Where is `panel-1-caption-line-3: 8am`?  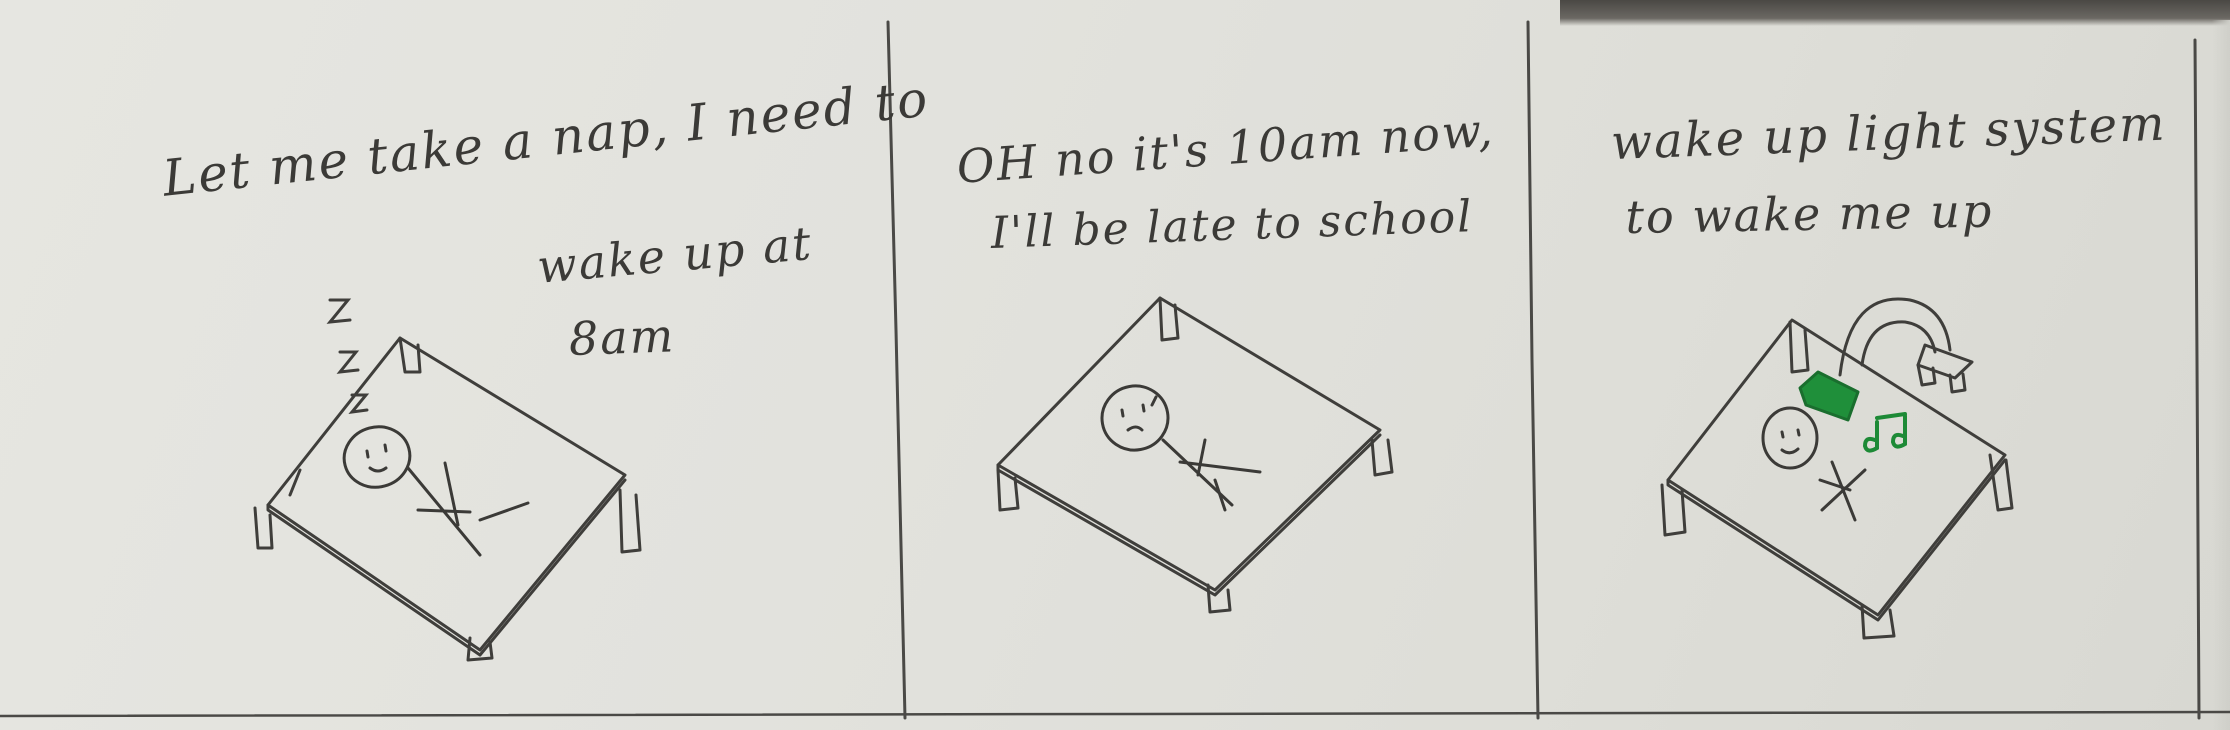
panel-1-caption-line-3: 8am is located at coordinates (622, 337).